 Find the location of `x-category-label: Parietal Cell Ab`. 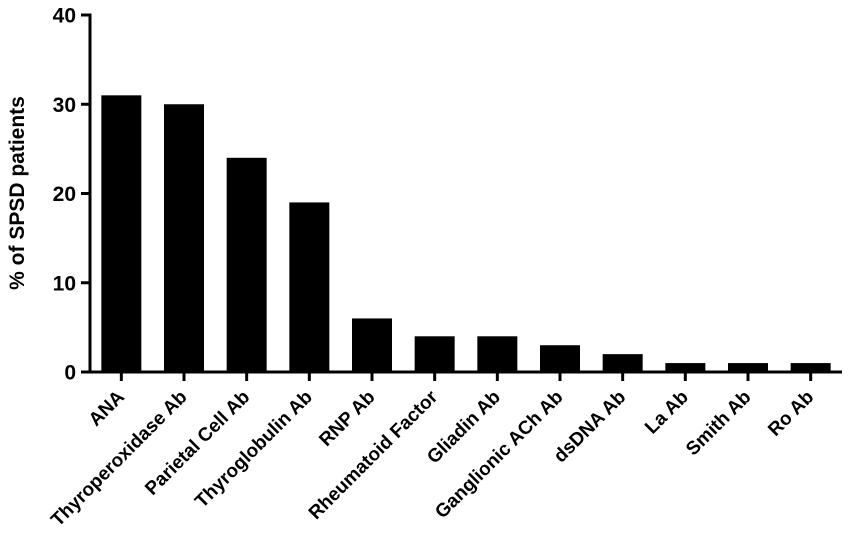

x-category-label: Parietal Cell Ab is located at coordinates (197, 443).